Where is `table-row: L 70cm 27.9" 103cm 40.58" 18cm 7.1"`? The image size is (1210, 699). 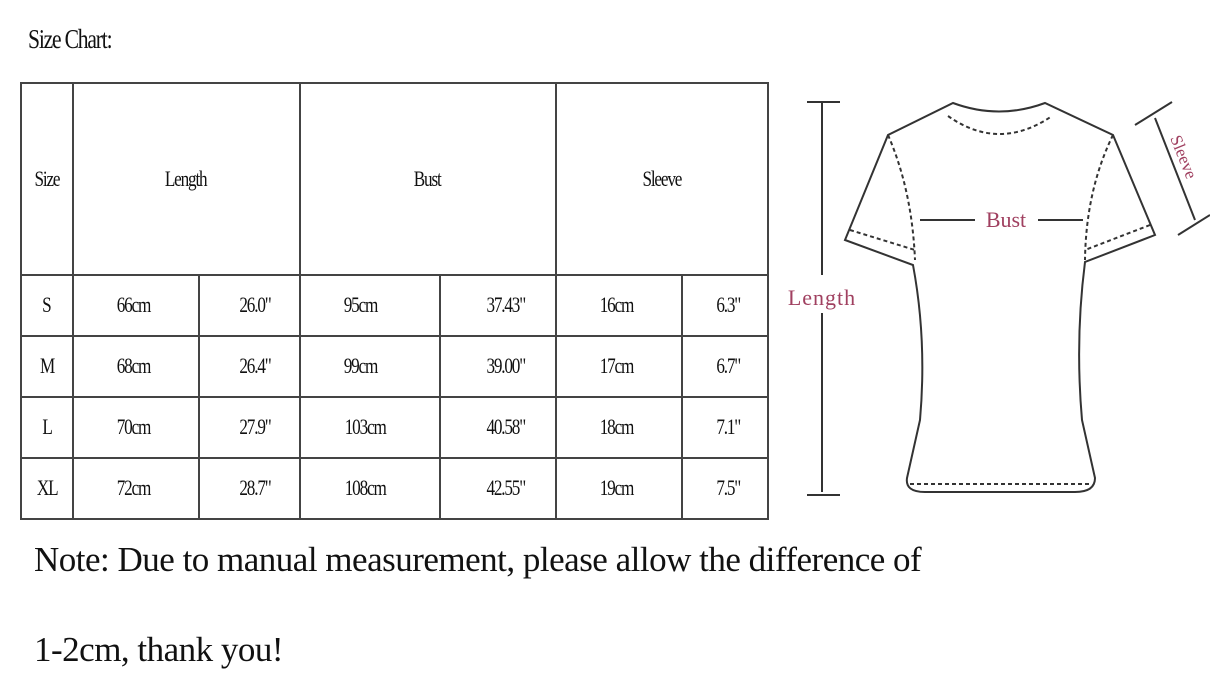 table-row: L 70cm 27.9" 103cm 40.58" 18cm 7.1" is located at coordinates (395, 427).